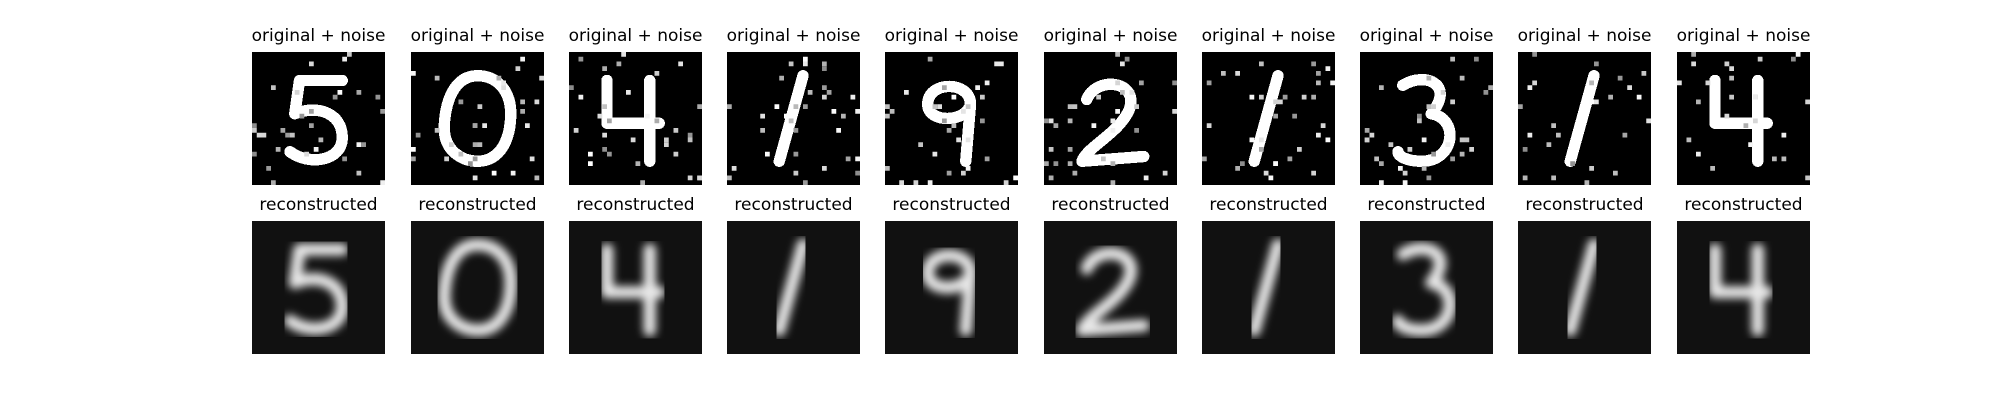  I want to click on reconstructed-digit-image, so click(1110, 287).